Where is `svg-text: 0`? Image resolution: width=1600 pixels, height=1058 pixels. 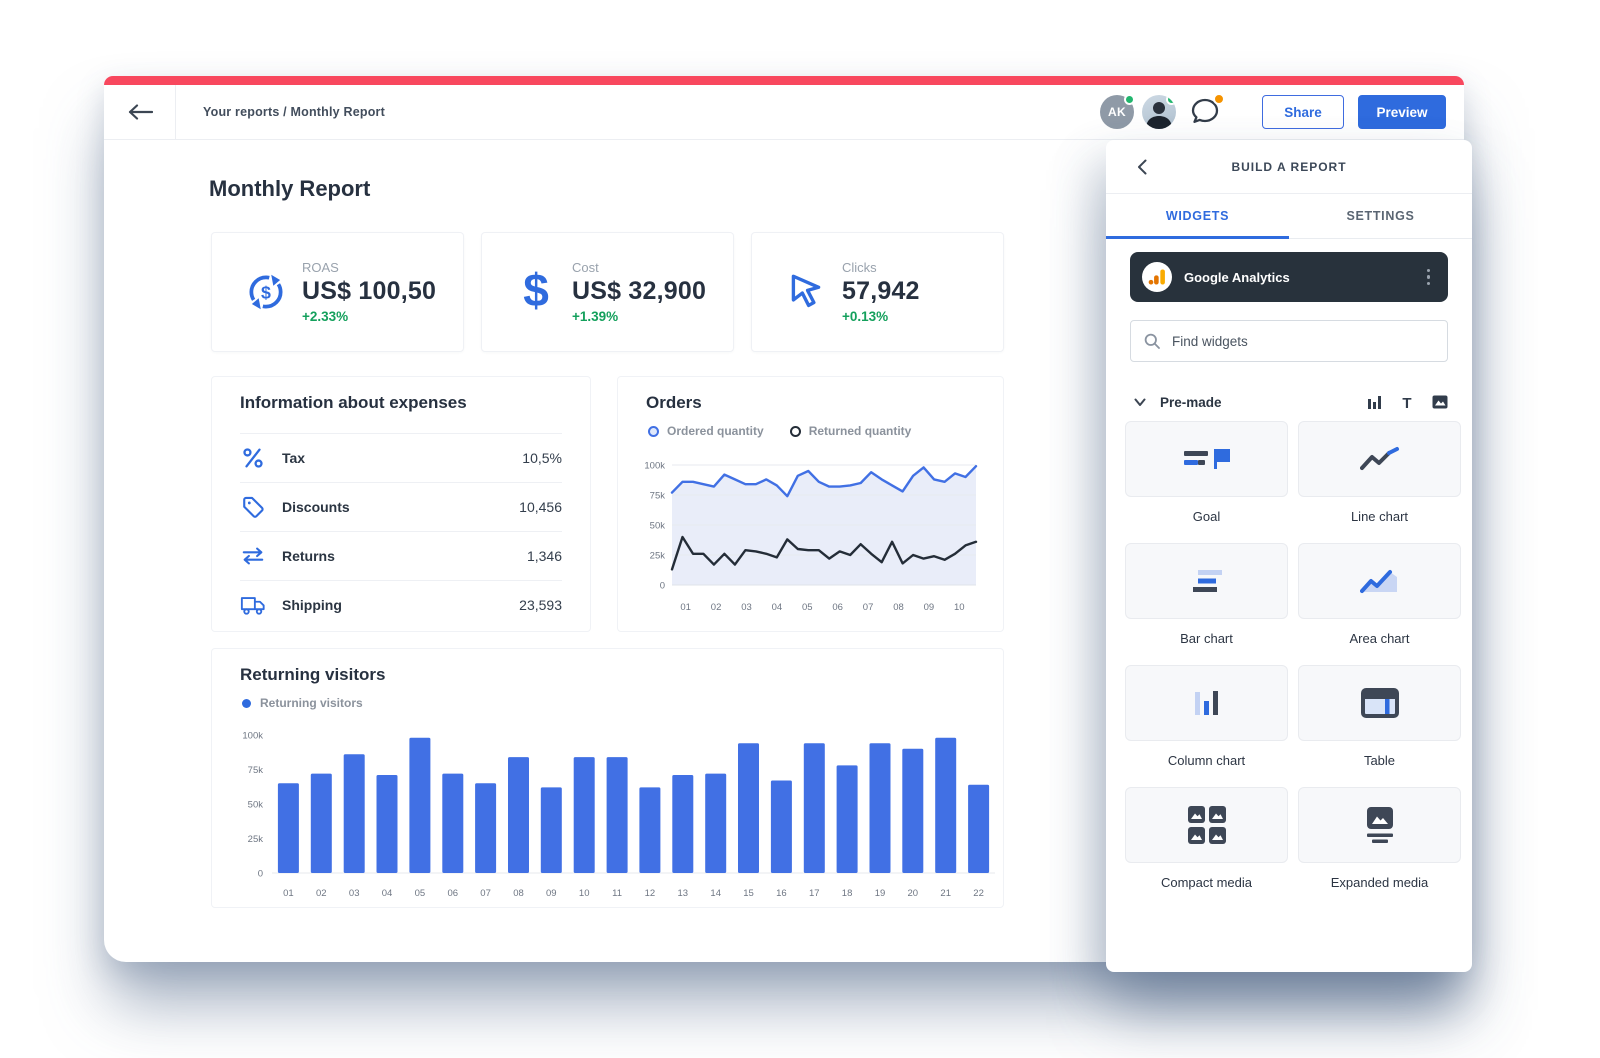
svg-text: 0 is located at coordinates (260, 874).